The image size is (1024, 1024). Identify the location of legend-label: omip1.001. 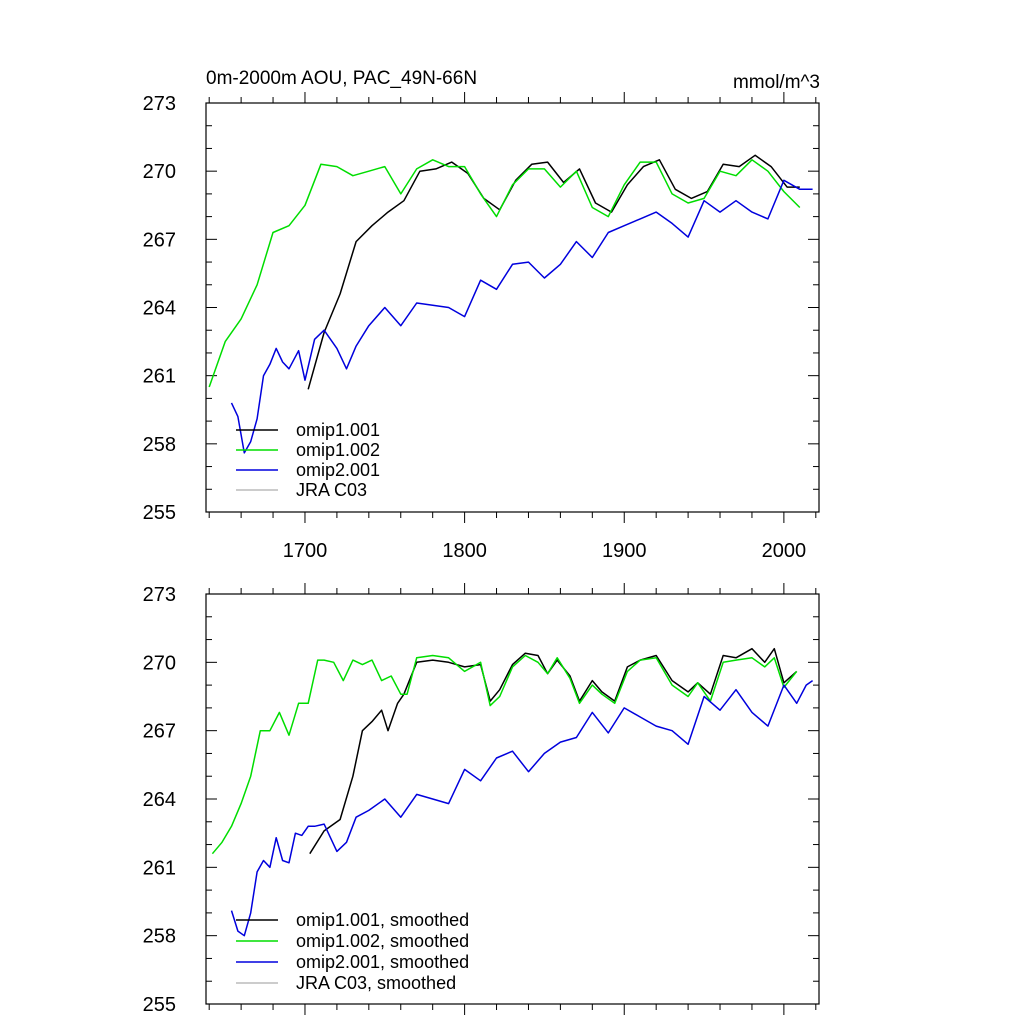
(338, 430).